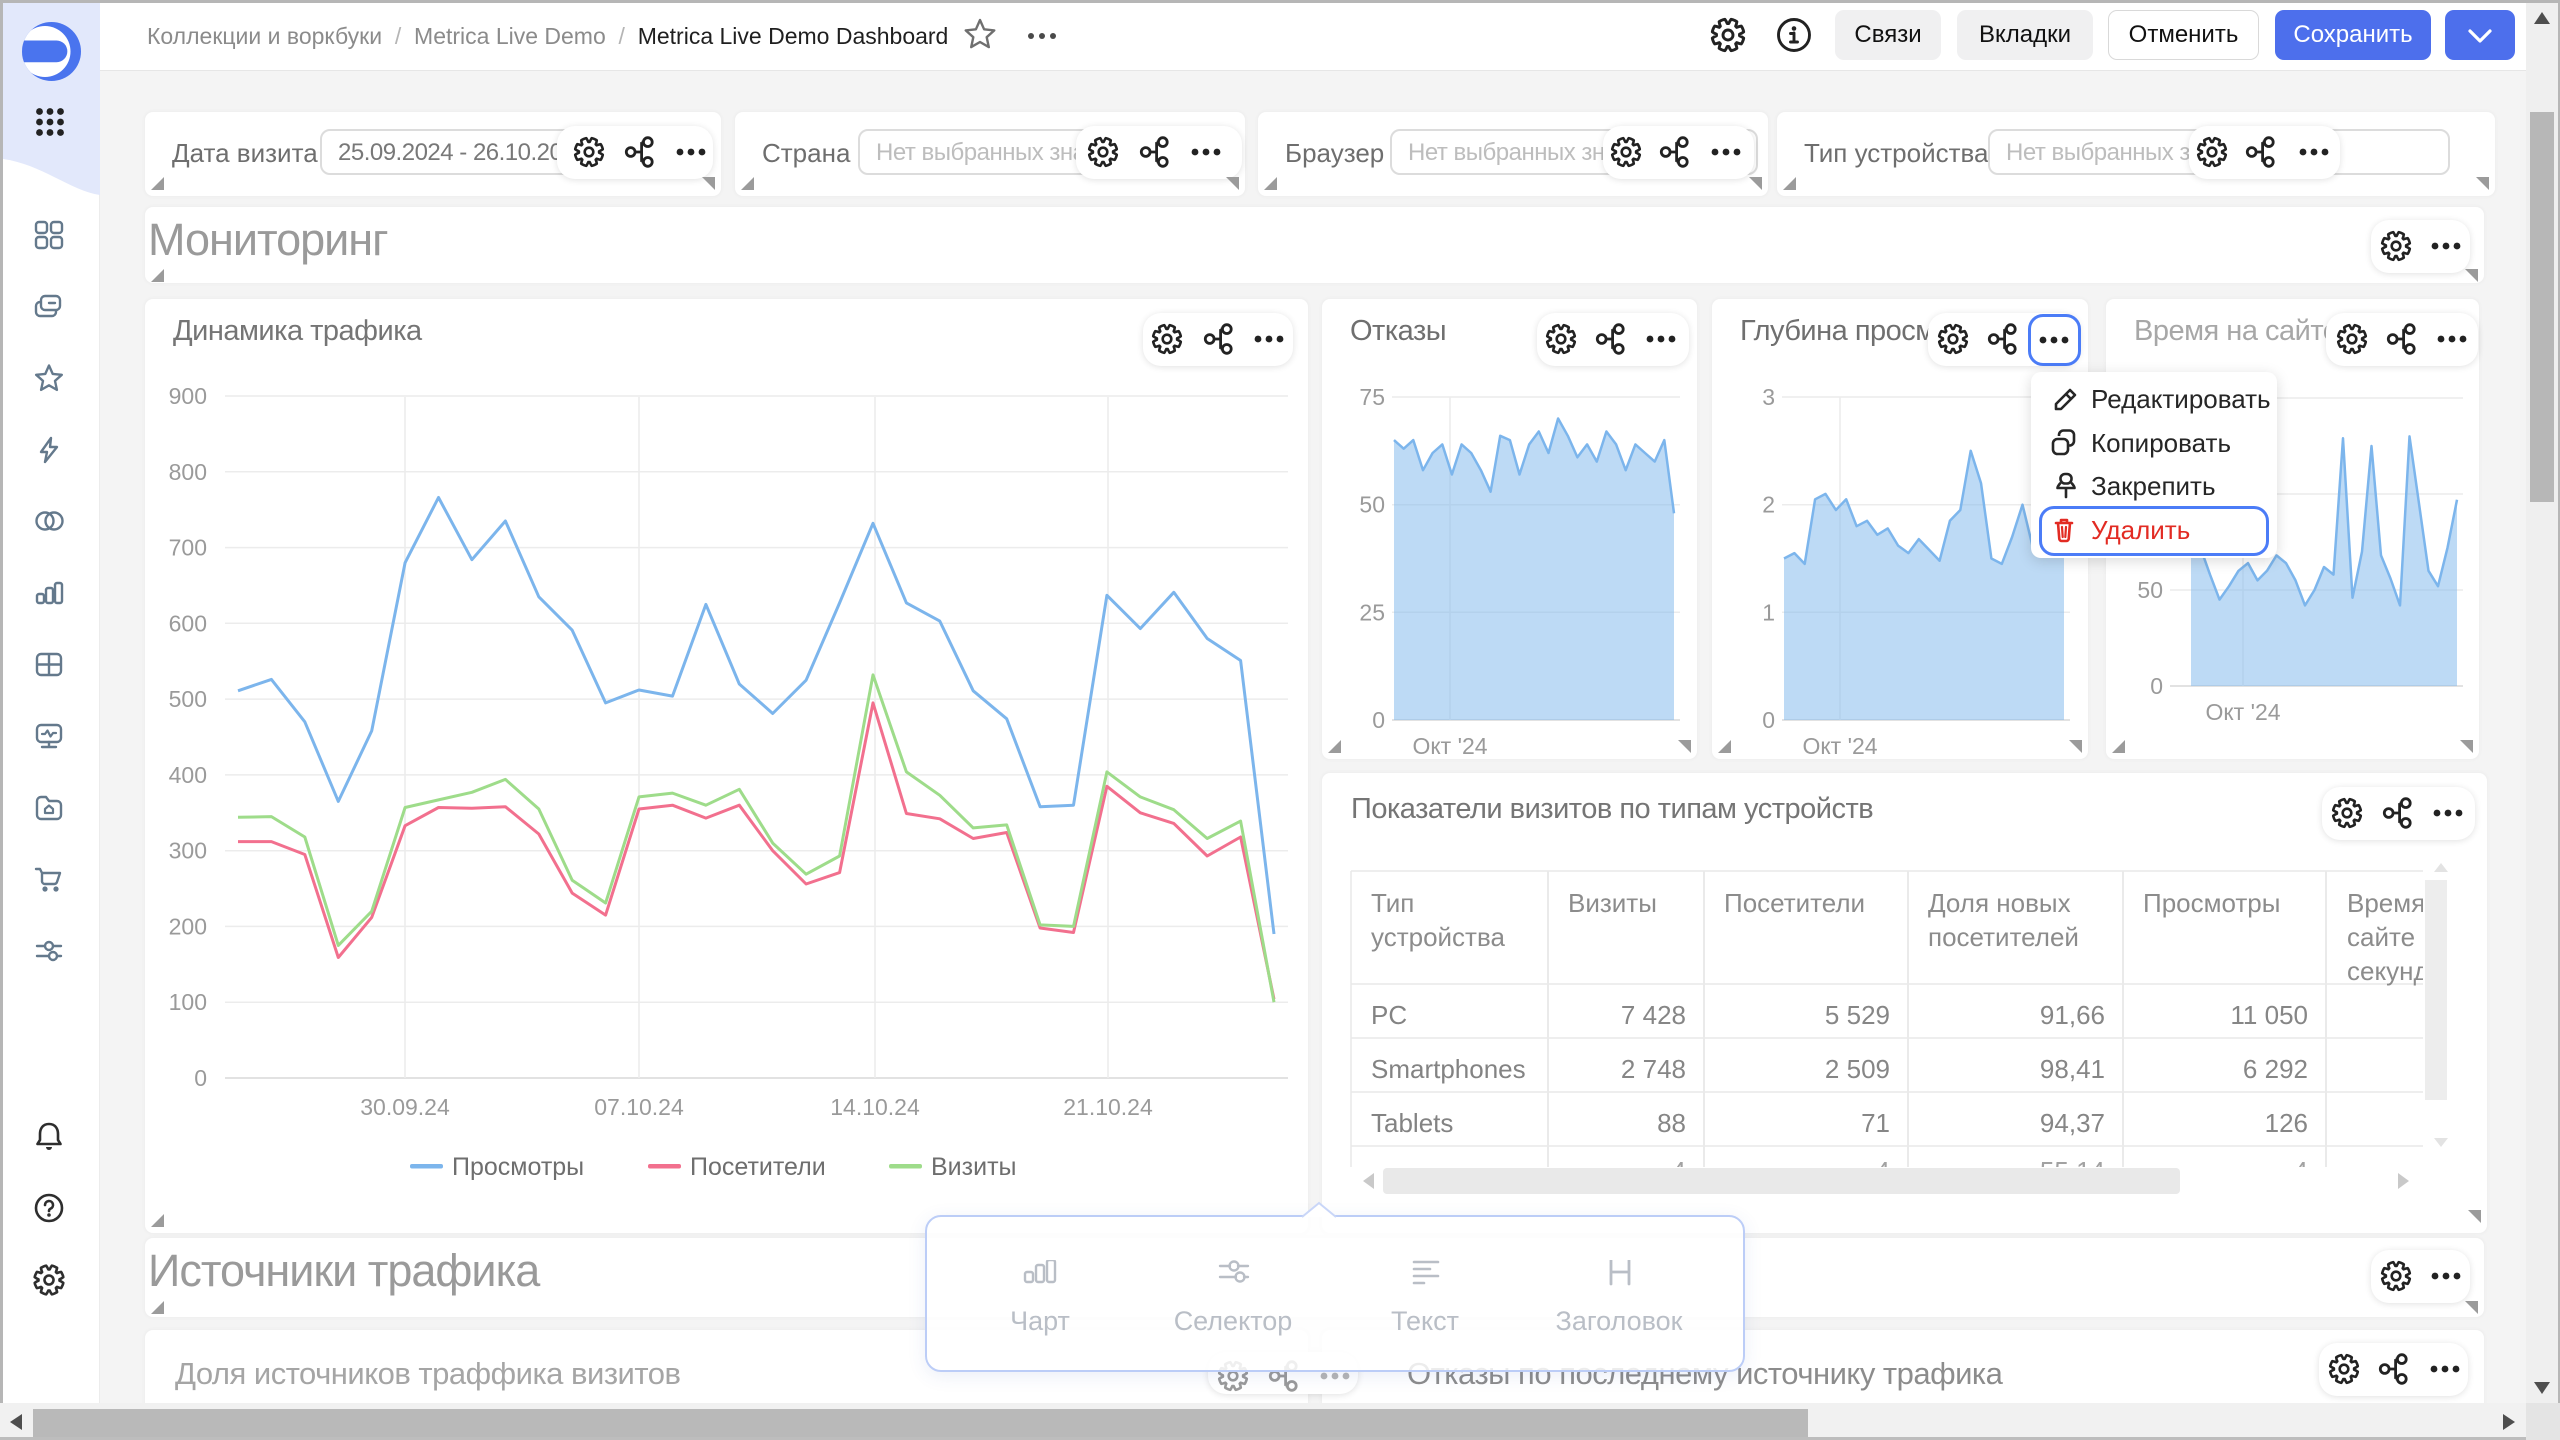 The height and width of the screenshot is (1440, 2560). What do you see at coordinates (188, 472) in the screenshot?
I see `svg-text: 800` at bounding box center [188, 472].